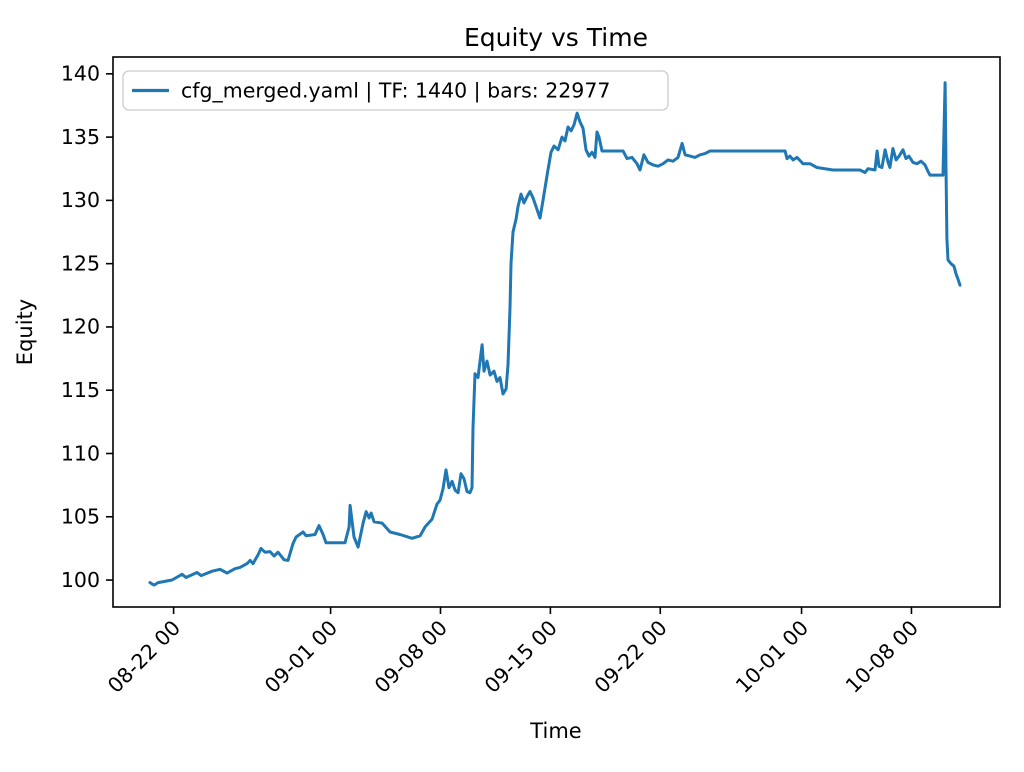 The width and height of the screenshot is (1024, 772). I want to click on y-axis-ticks: 100 105 110 115 120 125 130 135 140, so click(87, 327).